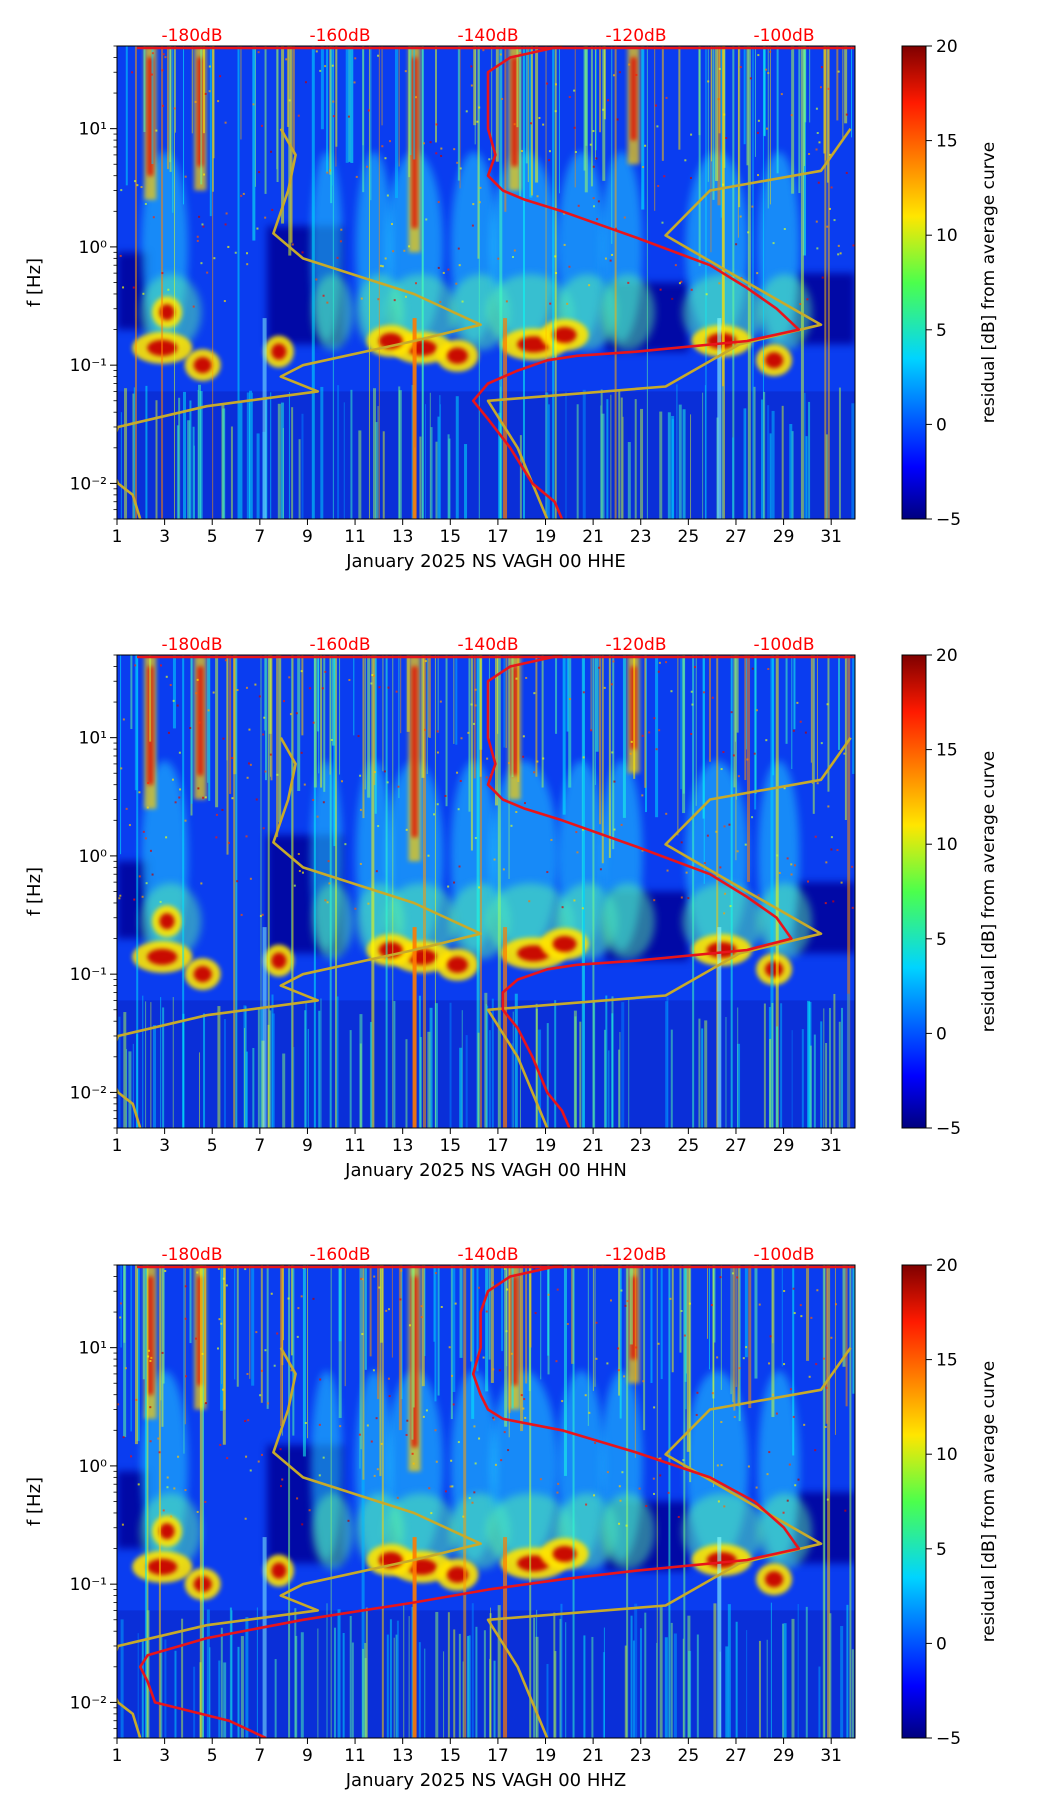 The height and width of the screenshot is (1810, 1052). Describe the element at coordinates (627, 312) in the screenshot. I see `heatmap-plume-core` at that location.